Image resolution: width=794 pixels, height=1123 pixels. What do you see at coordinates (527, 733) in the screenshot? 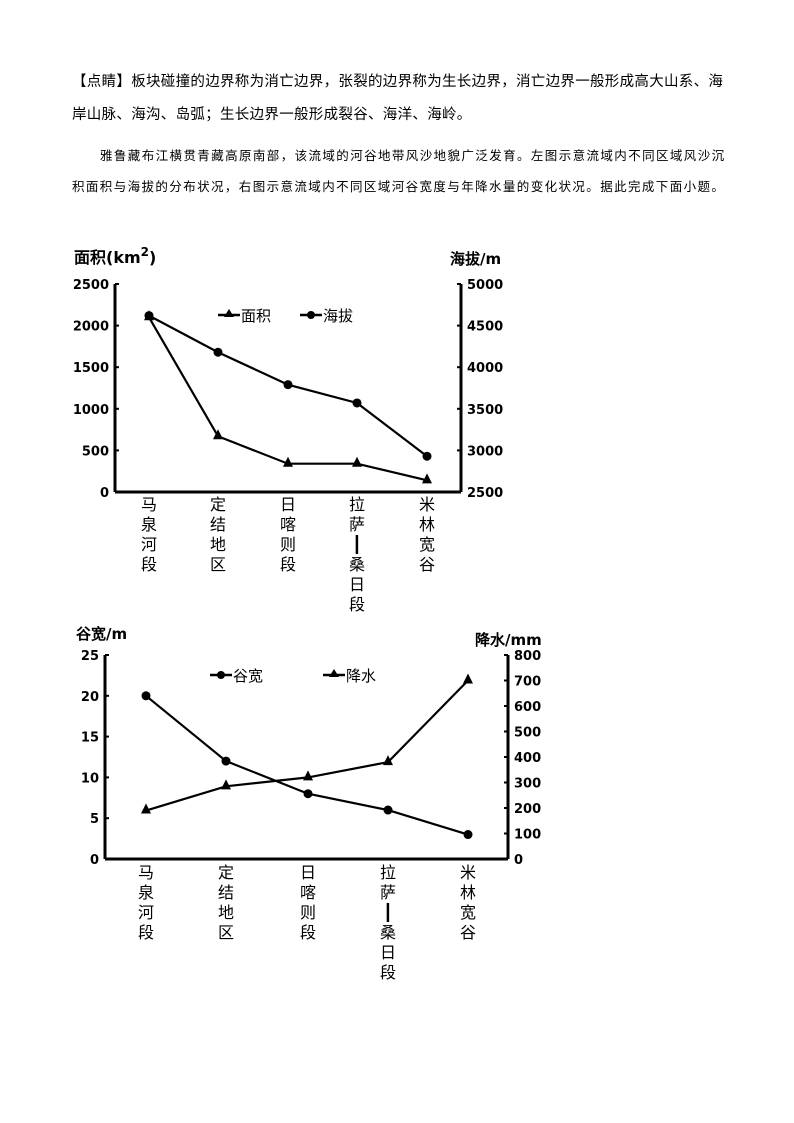
I see `right-tick-label: 500` at bounding box center [527, 733].